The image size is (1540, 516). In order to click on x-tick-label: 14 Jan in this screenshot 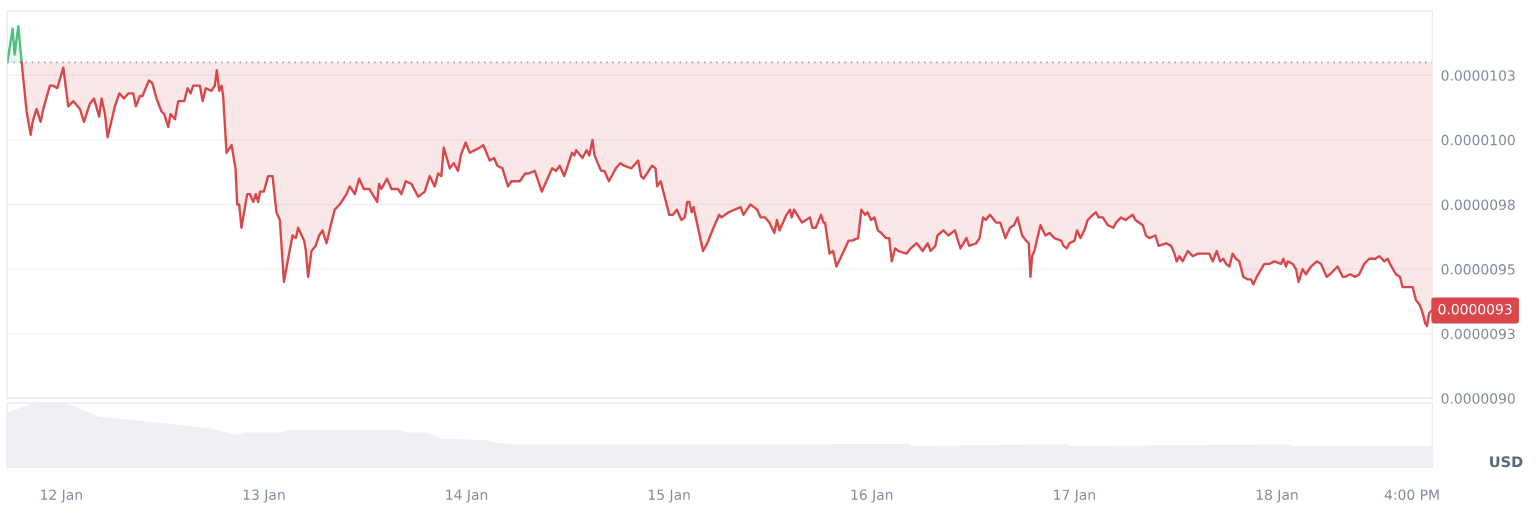, I will do `click(467, 496)`.